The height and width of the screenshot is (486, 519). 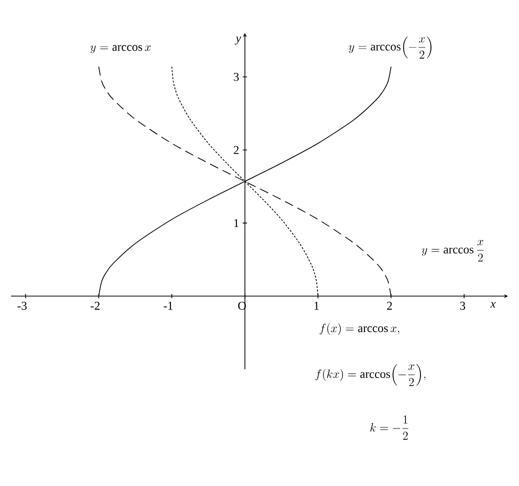 I want to click on x-tick-label: -2, so click(x=95, y=306).